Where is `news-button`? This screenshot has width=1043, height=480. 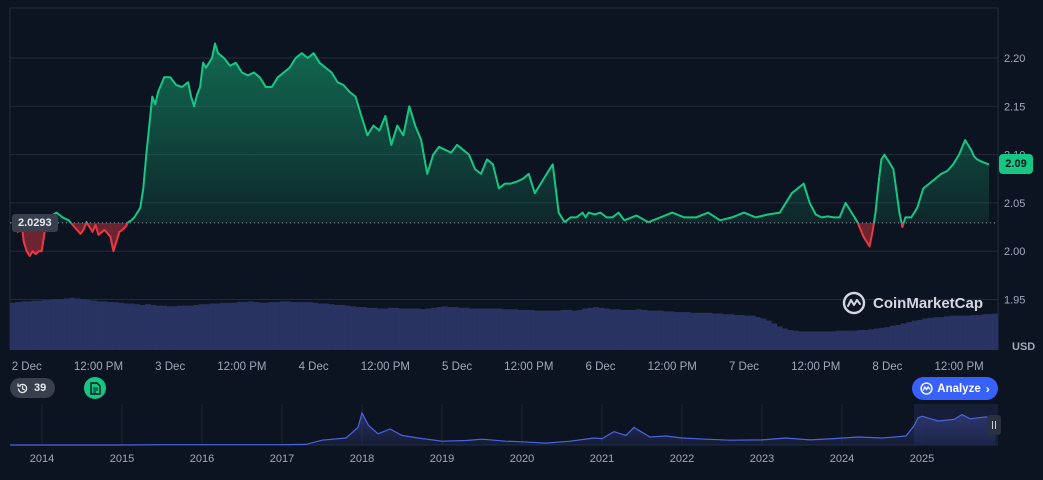
news-button is located at coordinates (95, 388).